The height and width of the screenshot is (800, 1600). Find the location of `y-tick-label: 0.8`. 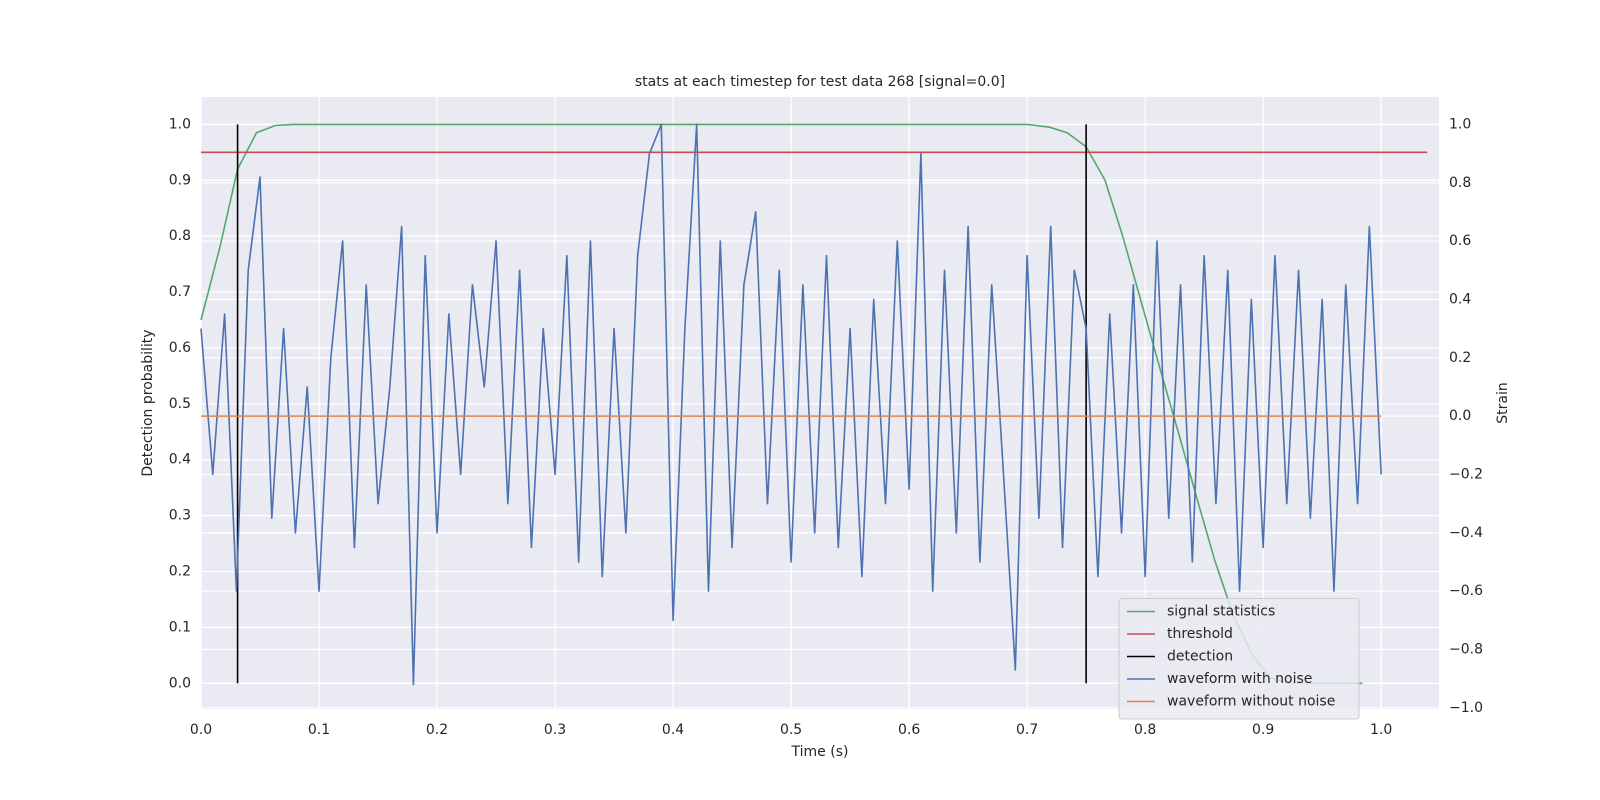

y-tick-label: 0.8 is located at coordinates (180, 236).